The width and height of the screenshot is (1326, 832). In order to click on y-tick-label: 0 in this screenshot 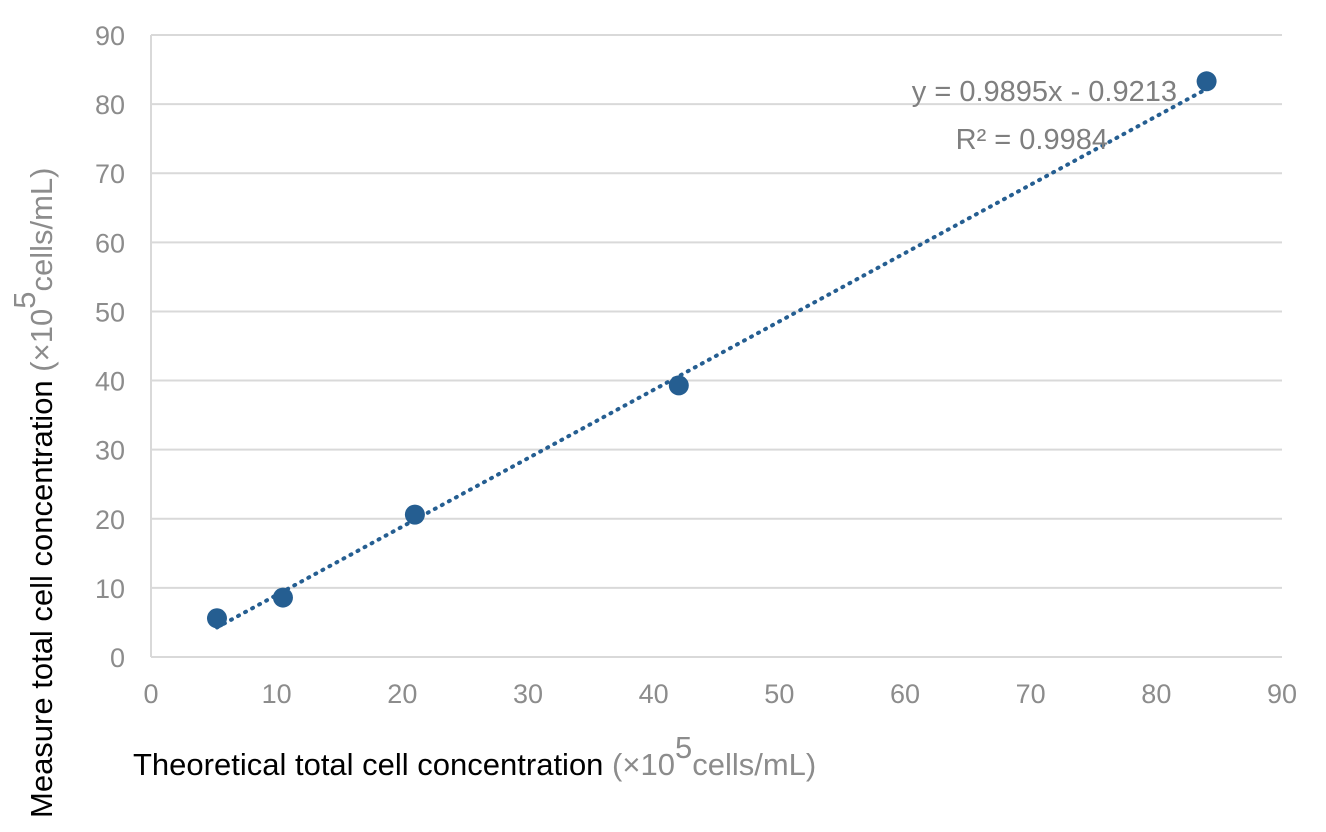, I will do `click(117, 658)`.